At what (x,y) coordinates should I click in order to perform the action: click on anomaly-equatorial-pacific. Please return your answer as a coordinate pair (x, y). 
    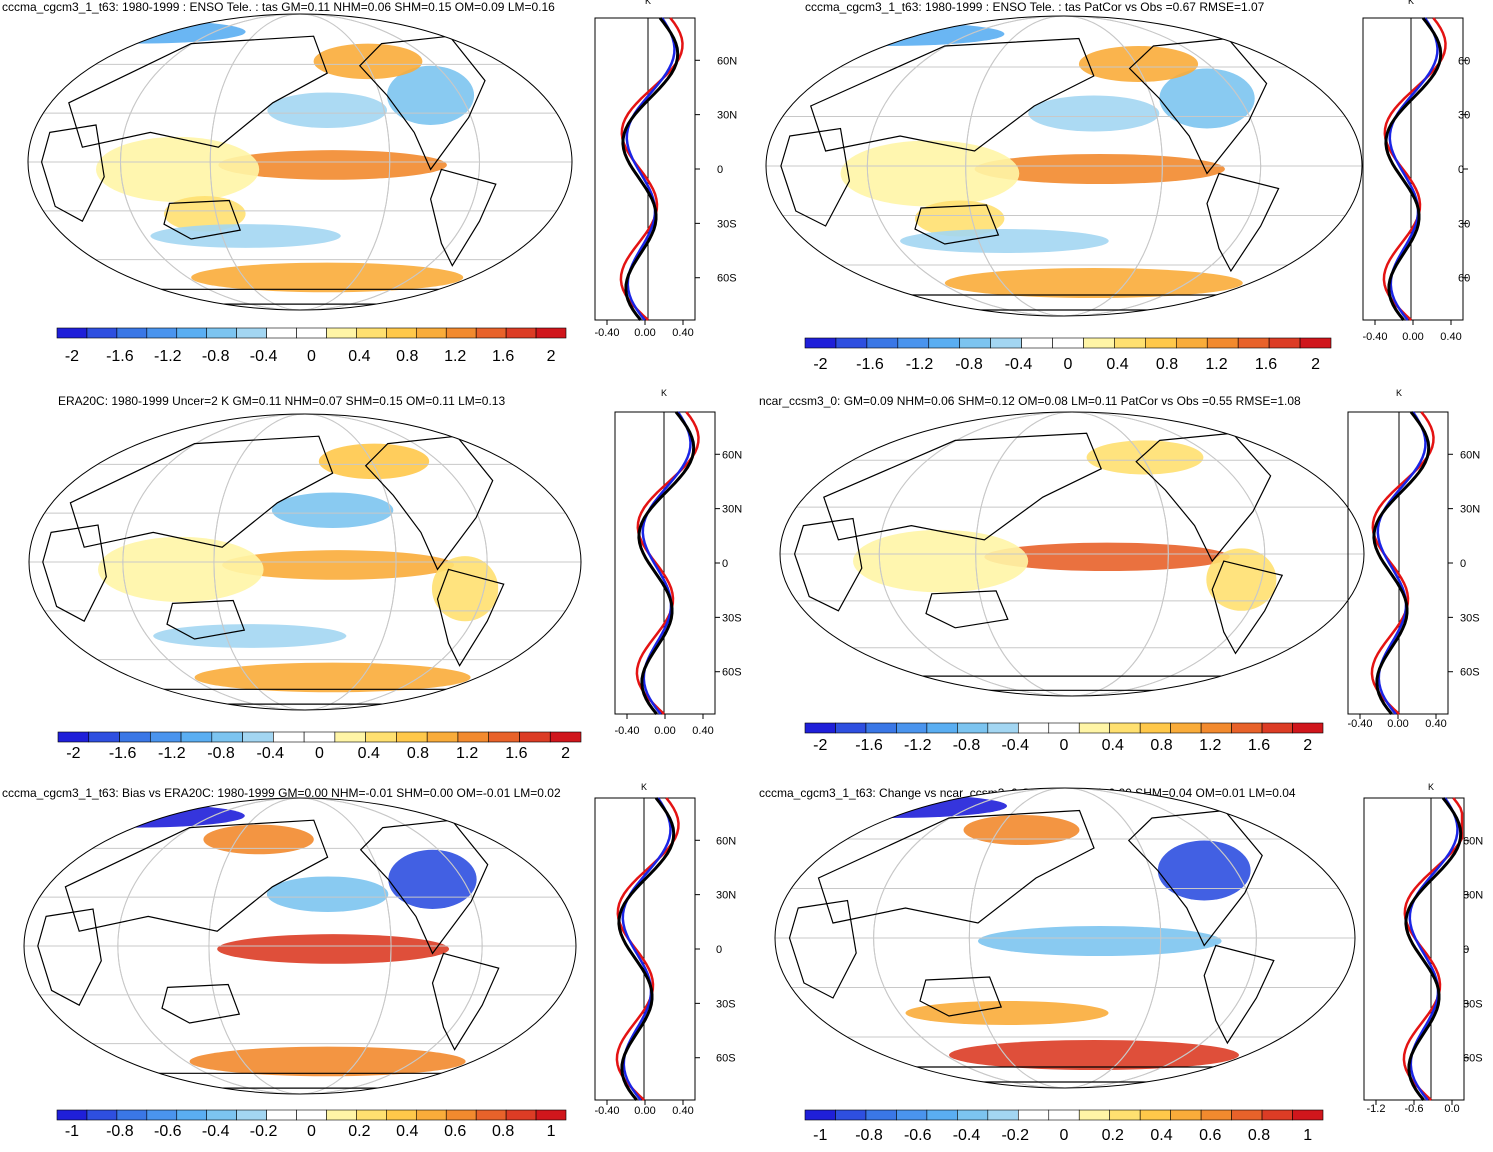
    Looking at the image, I should click on (1100, 941).